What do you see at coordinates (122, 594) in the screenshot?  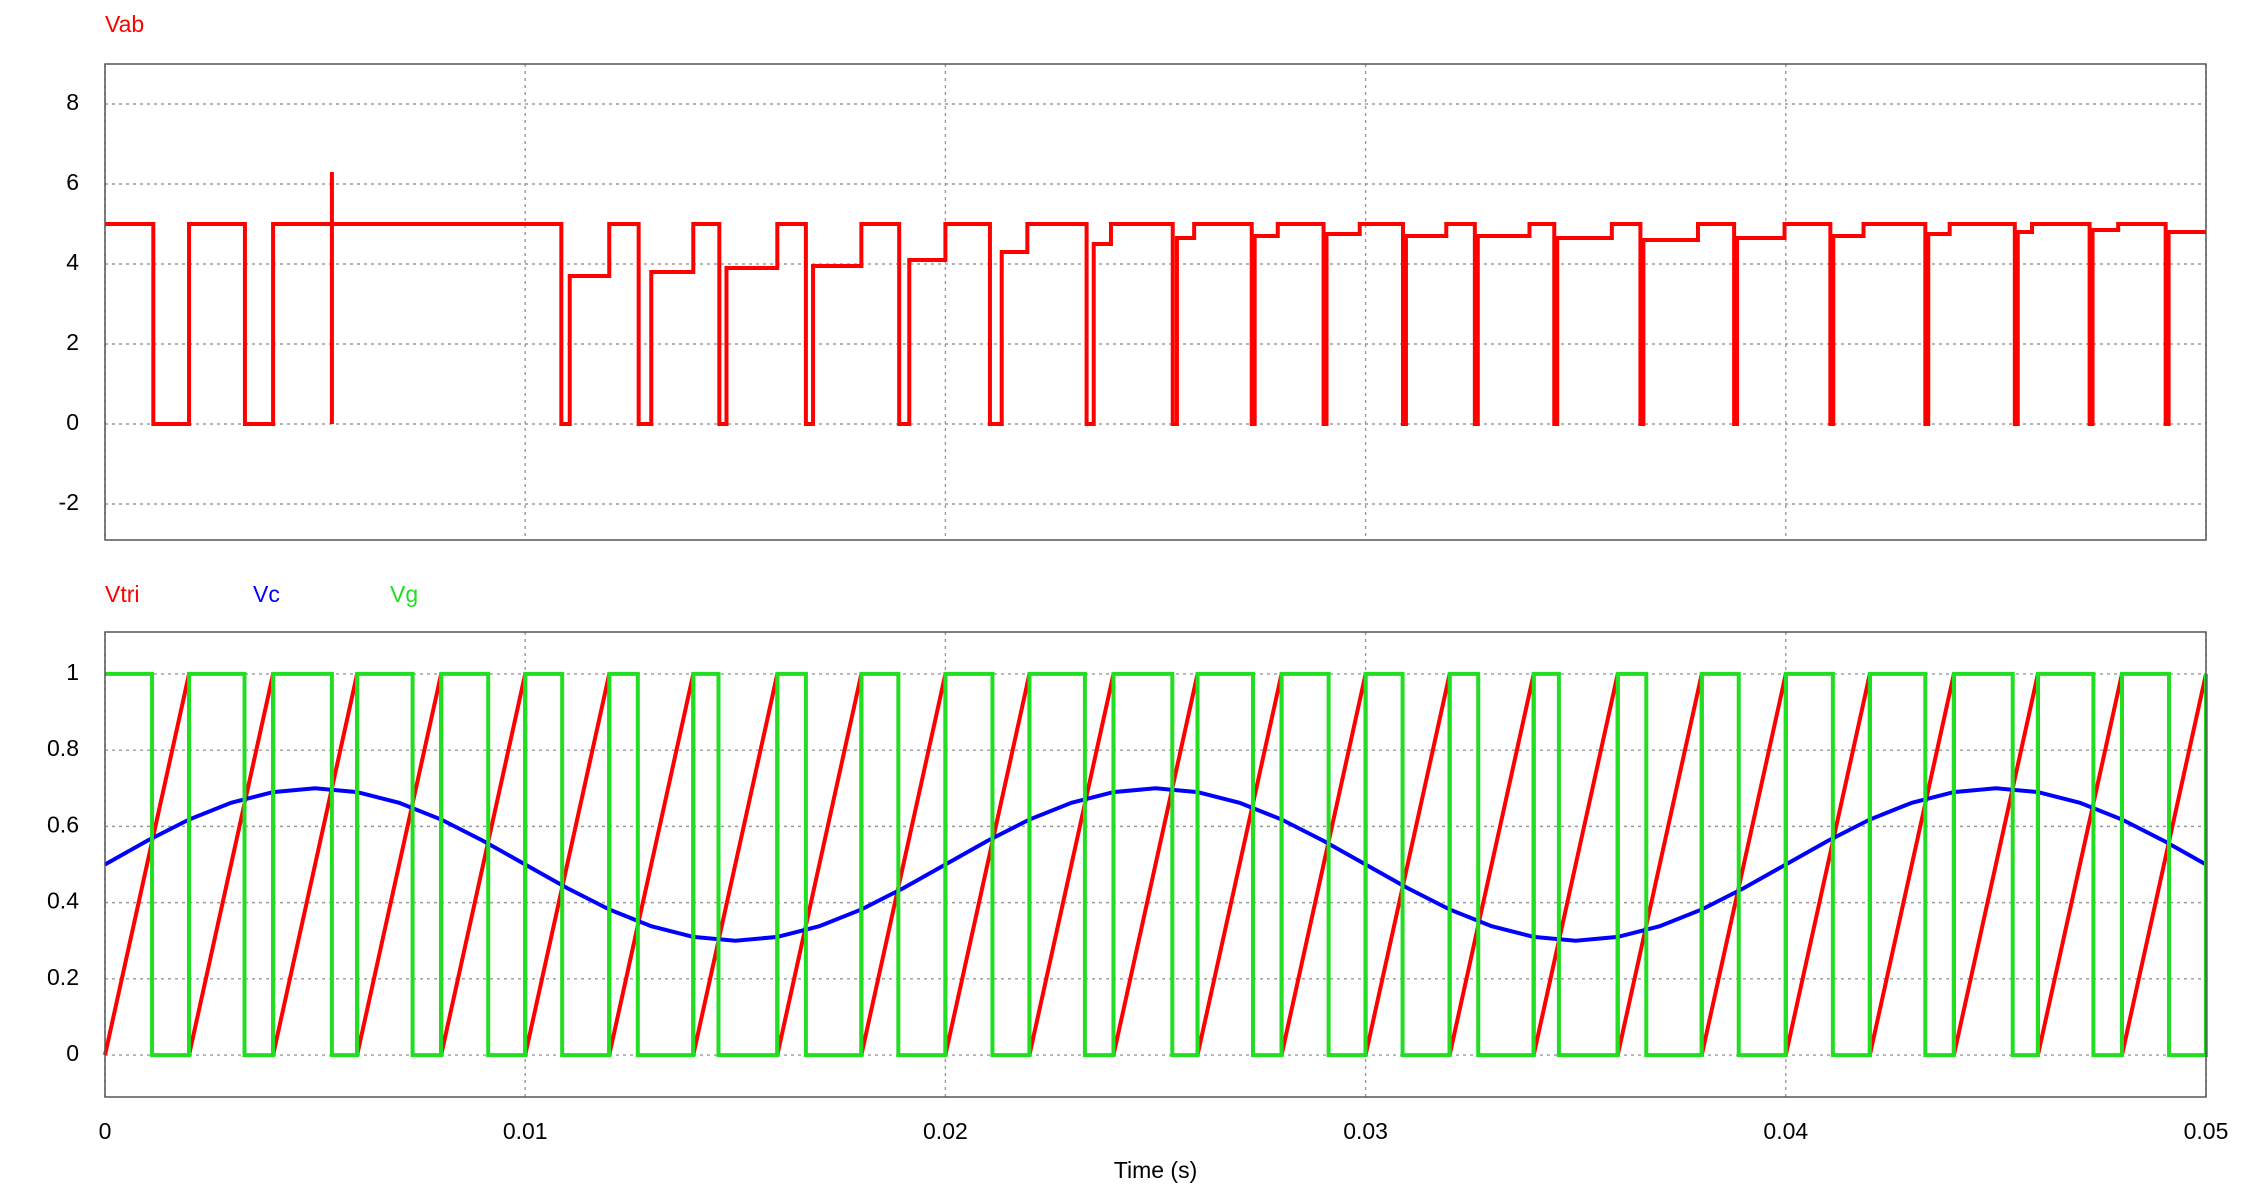 I see `legend-entry: Vtri` at bounding box center [122, 594].